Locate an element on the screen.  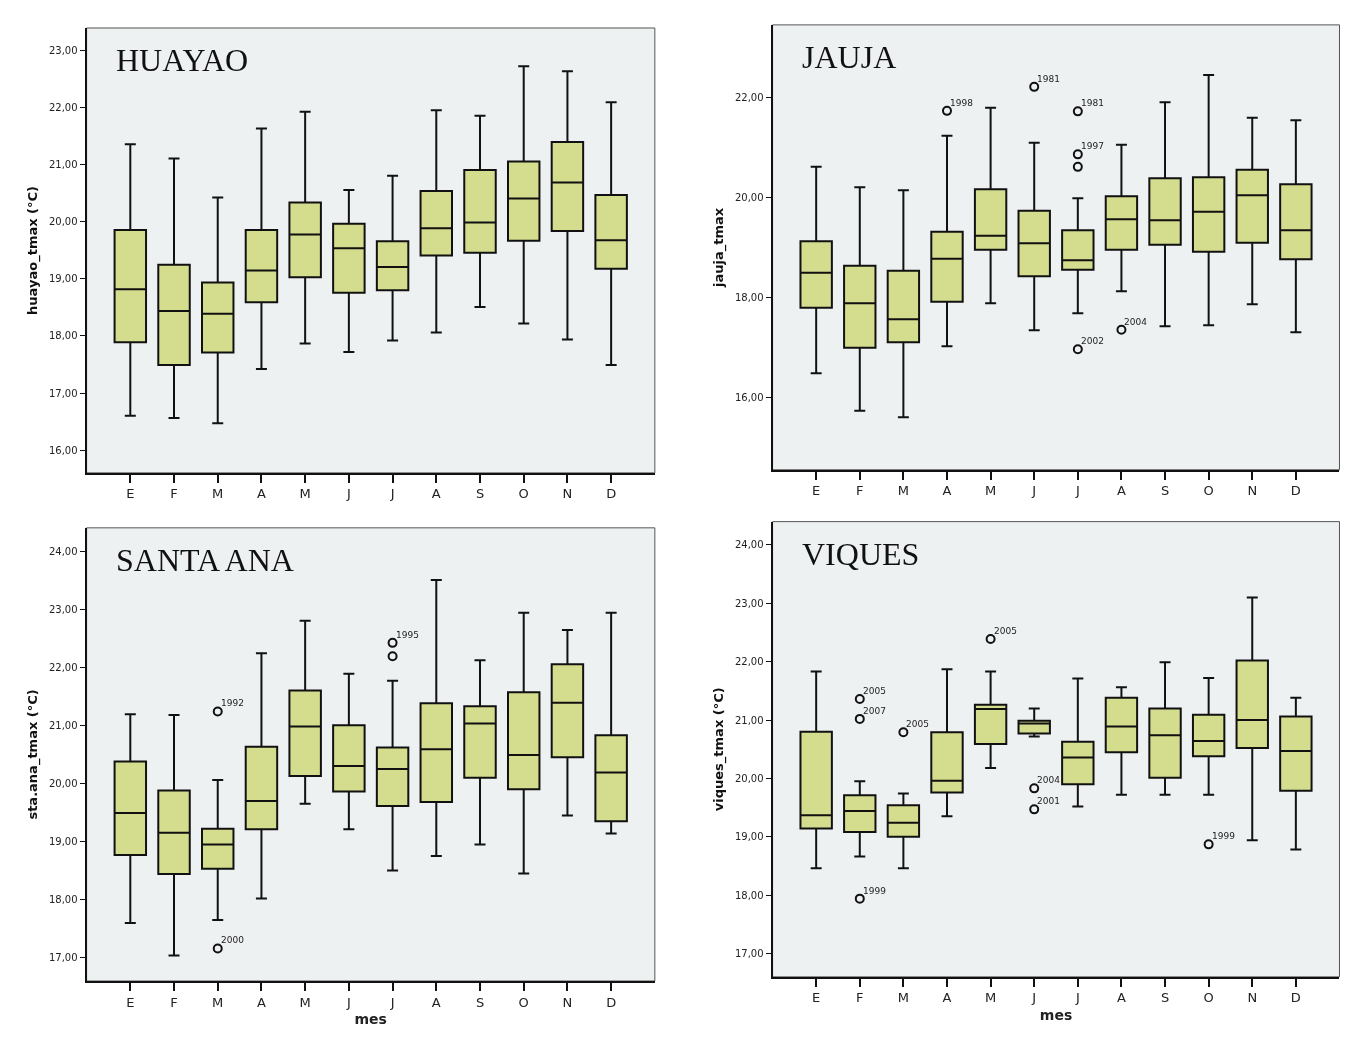
y-axis-title: huayao_tmax (°C) is located at coordinates (33, 250).